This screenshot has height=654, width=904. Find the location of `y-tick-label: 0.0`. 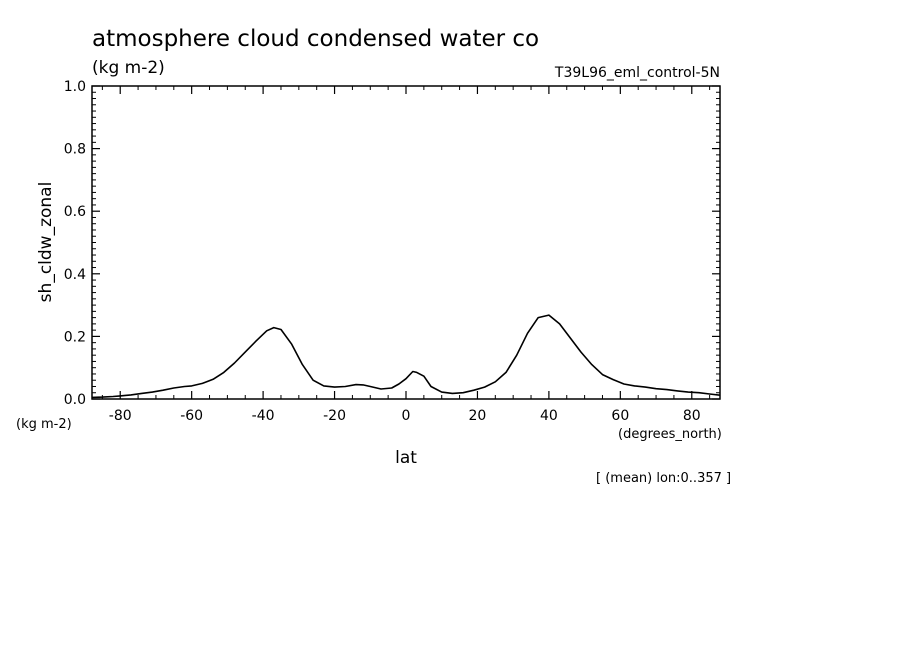

y-tick-label: 0.0 is located at coordinates (75, 400).